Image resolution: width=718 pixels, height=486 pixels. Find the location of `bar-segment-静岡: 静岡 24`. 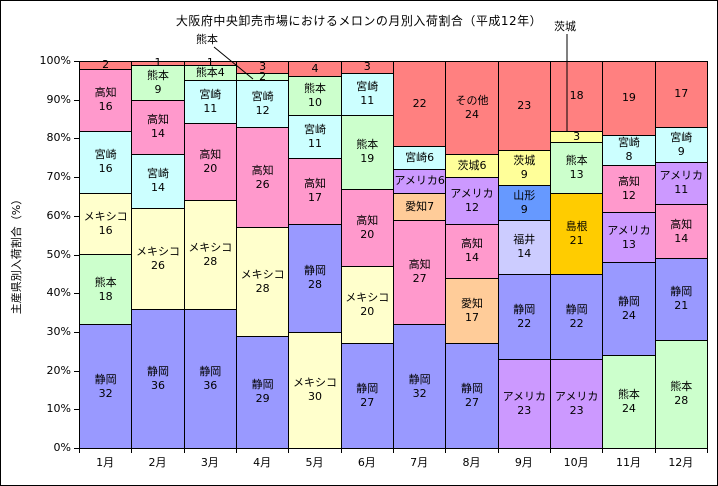

bar-segment-静岡: 静岡 24 is located at coordinates (629, 309).